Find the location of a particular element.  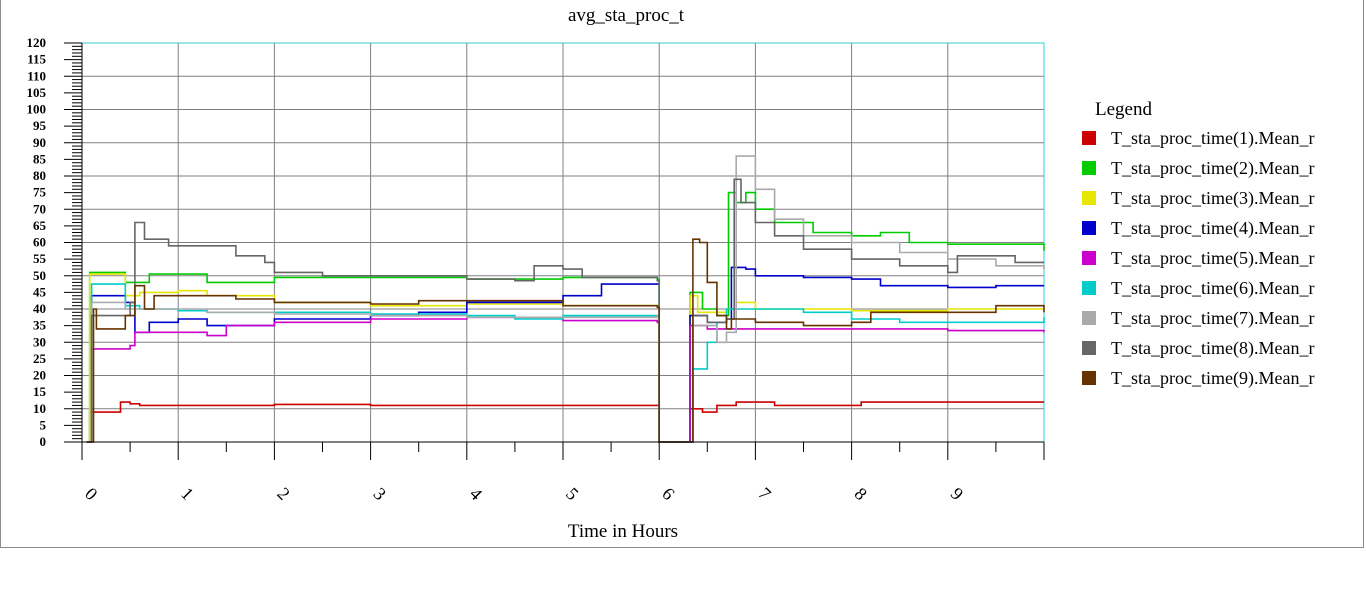

y-tick-label: 25 is located at coordinates (40, 358).